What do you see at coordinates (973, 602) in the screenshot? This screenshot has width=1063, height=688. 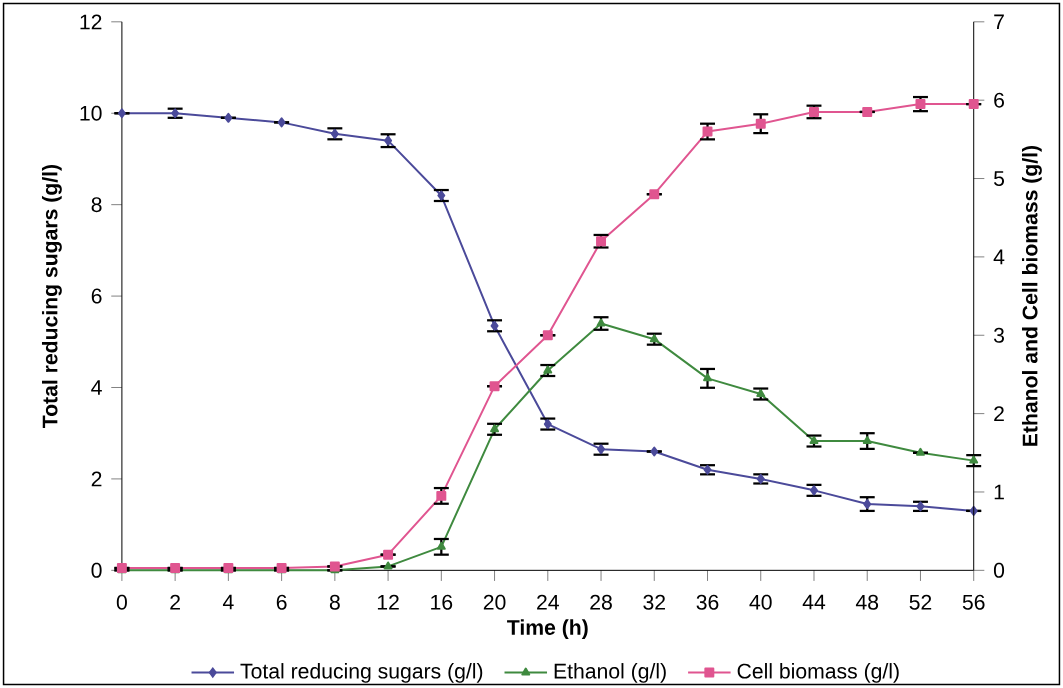 I see `x-tick-label: 56` at bounding box center [973, 602].